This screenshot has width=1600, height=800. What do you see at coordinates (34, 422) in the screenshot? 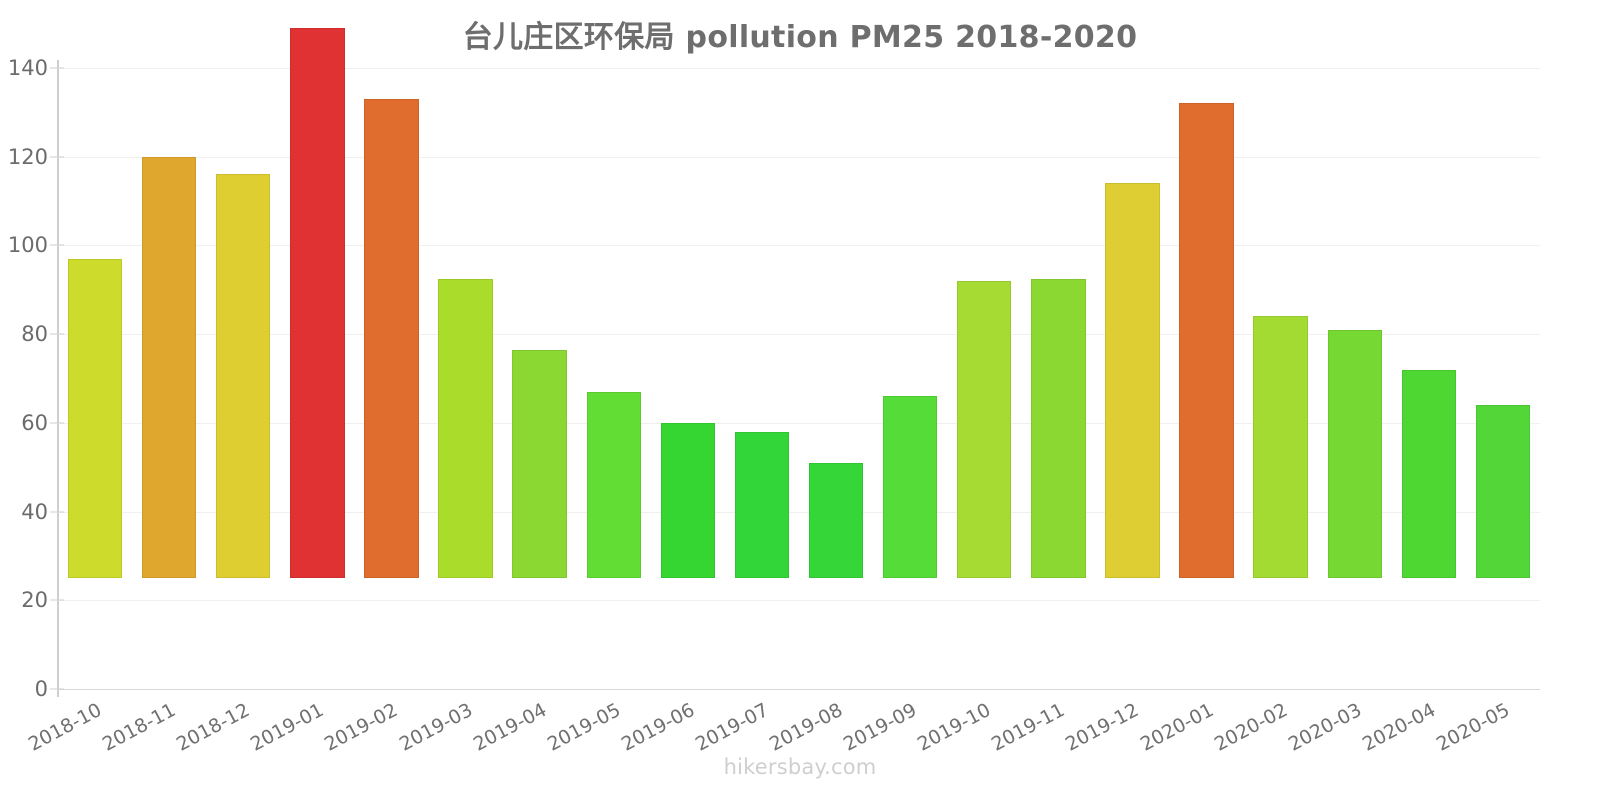
I see `y-axis-label-60: 60` at bounding box center [34, 422].